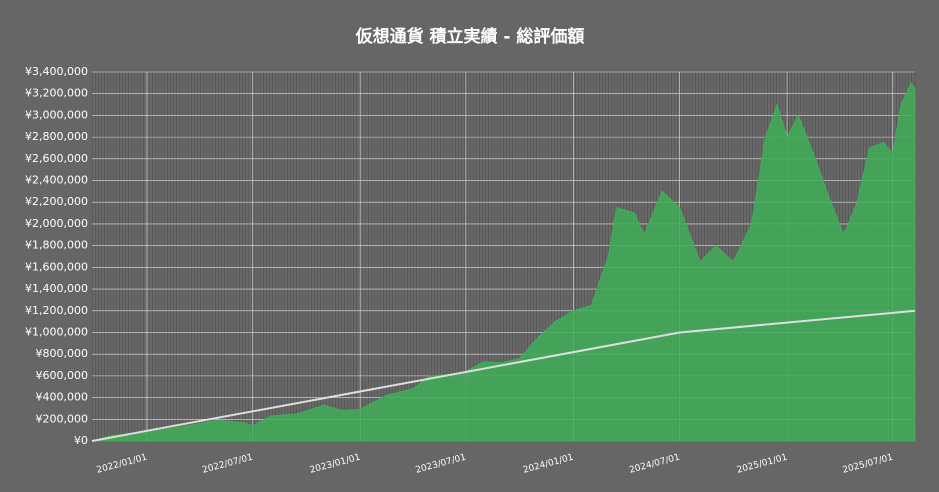 This screenshot has height=492, width=939. What do you see at coordinates (56, 331) in the screenshot?
I see `y-tick-label: ¥1,000,000` at bounding box center [56, 331].